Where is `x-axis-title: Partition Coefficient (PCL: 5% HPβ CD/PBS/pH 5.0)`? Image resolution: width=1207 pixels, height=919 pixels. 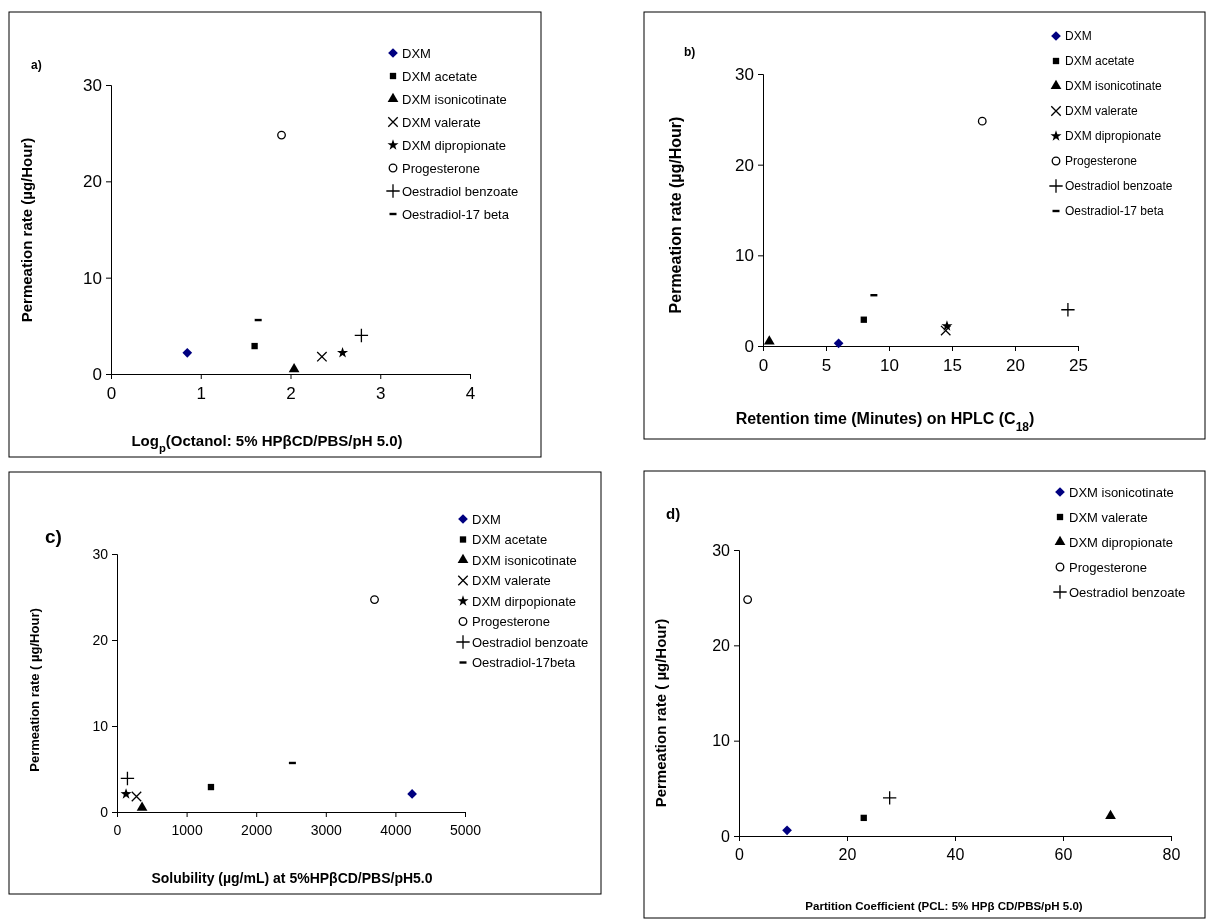 x-axis-title: Partition Coefficient (PCL: 5% HPβ CD/PBS/pH 5.0) is located at coordinates (944, 906).